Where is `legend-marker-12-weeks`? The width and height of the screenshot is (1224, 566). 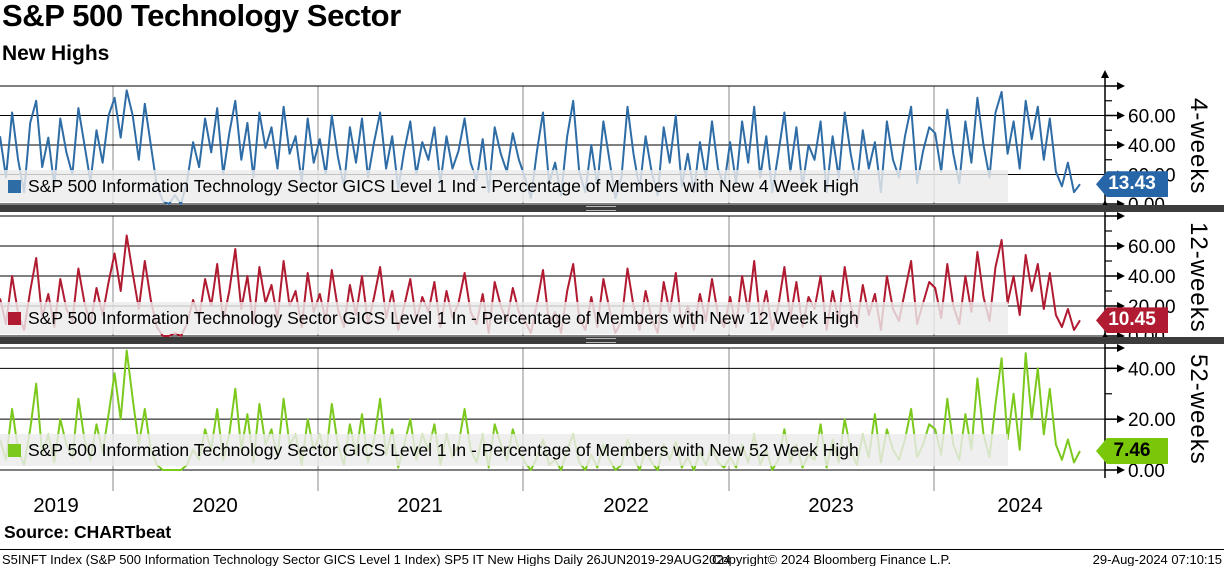
legend-marker-12-weeks is located at coordinates (14, 318).